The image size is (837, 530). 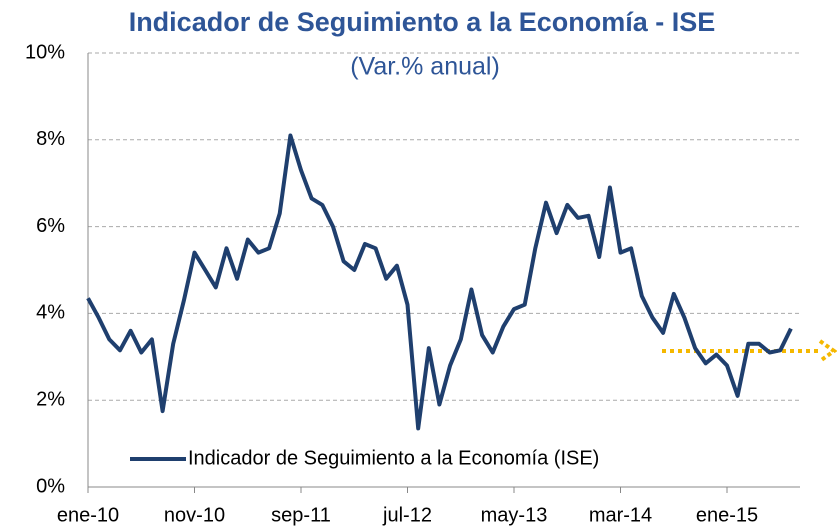 What do you see at coordinates (50, 313) in the screenshot?
I see `y-tick-label: 4%` at bounding box center [50, 313].